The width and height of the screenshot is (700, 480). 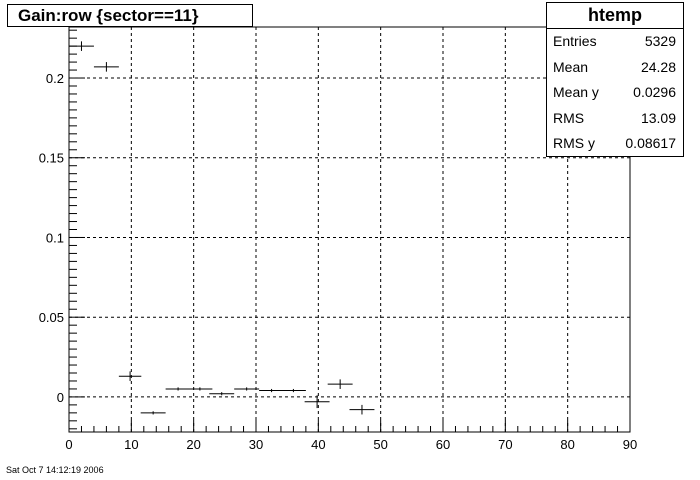 I want to click on x-tick-label: 70, so click(x=505, y=444).